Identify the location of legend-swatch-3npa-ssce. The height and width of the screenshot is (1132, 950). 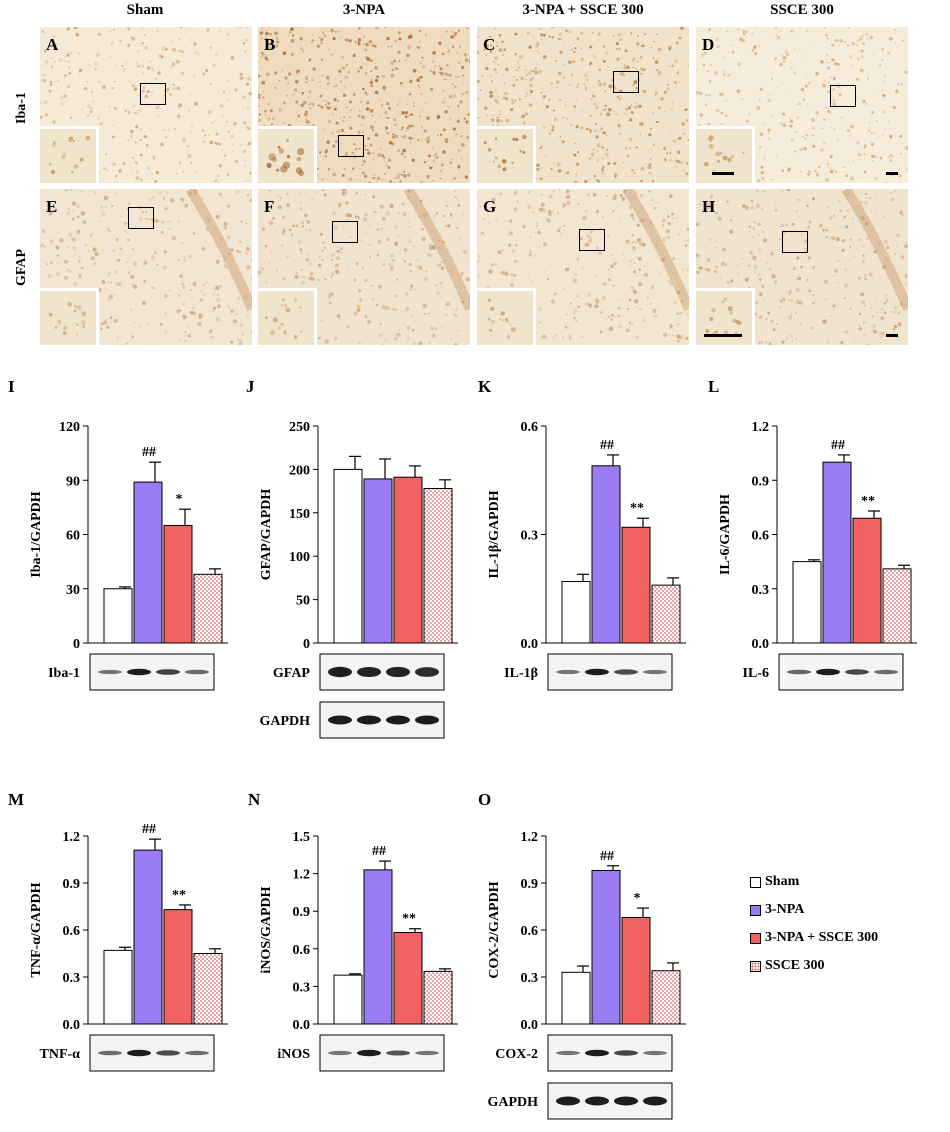
(755, 938).